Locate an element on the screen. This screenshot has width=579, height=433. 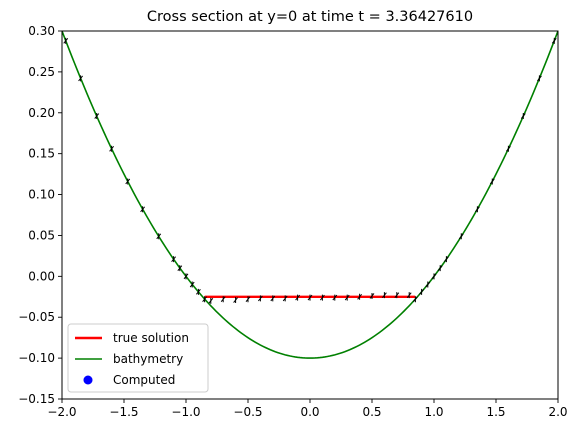
legend-box is located at coordinates (138, 358).